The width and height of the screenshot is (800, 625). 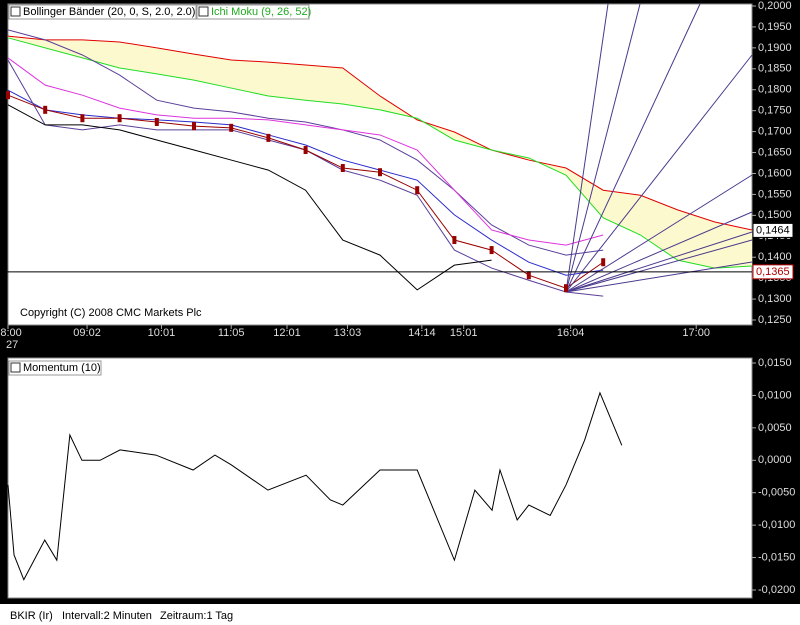 What do you see at coordinates (11, 333) in the screenshot?
I see `x-tick-label: 08:00` at bounding box center [11, 333].